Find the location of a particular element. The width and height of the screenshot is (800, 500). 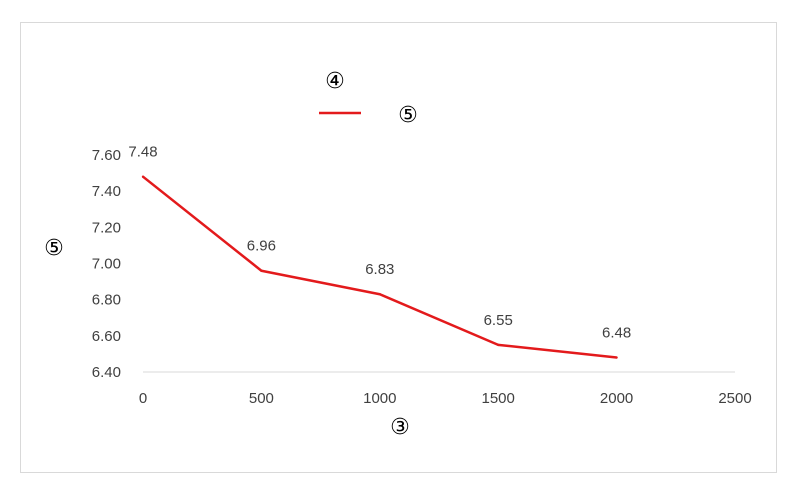

y-tick-label: 7.00 is located at coordinates (106, 264).